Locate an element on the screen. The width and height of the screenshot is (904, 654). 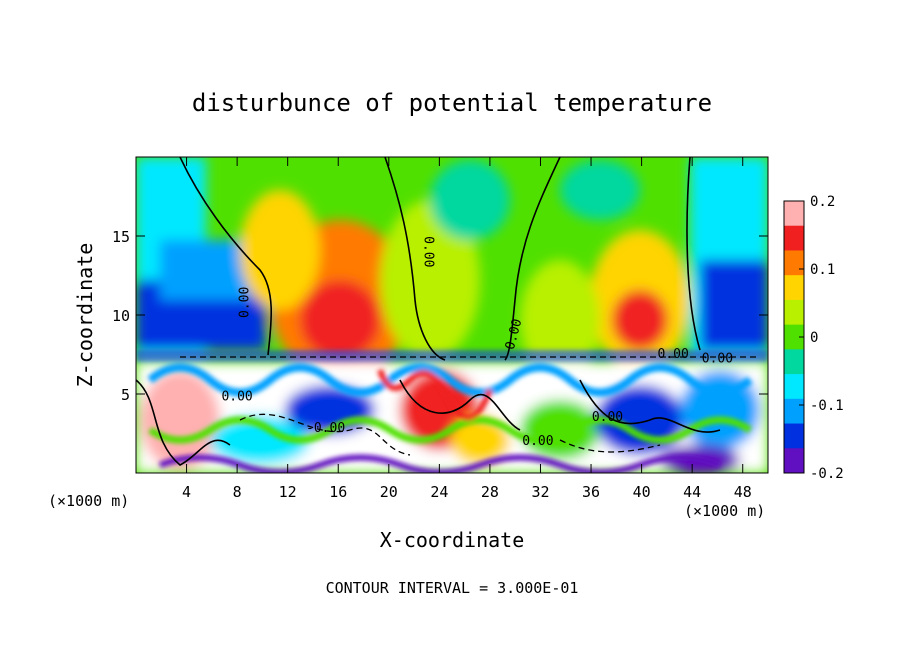
x-axis-label: X-coordinate is located at coordinates (452, 540).